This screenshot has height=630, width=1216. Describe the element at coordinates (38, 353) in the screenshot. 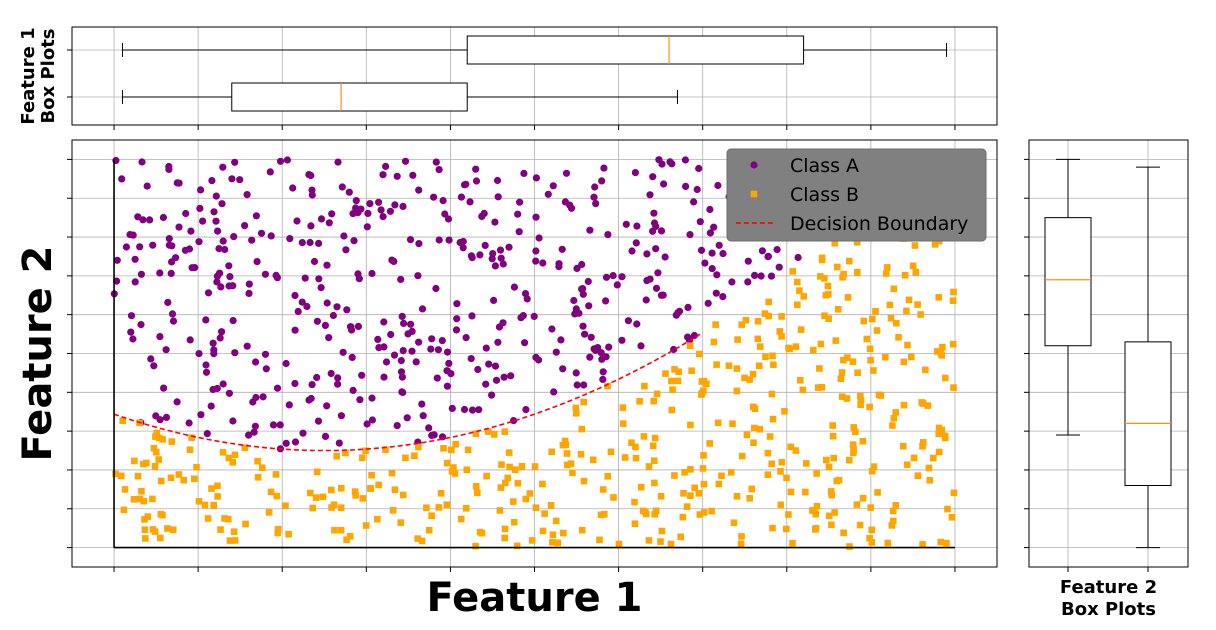

I see `y-axis-label: Feature 2` at that location.